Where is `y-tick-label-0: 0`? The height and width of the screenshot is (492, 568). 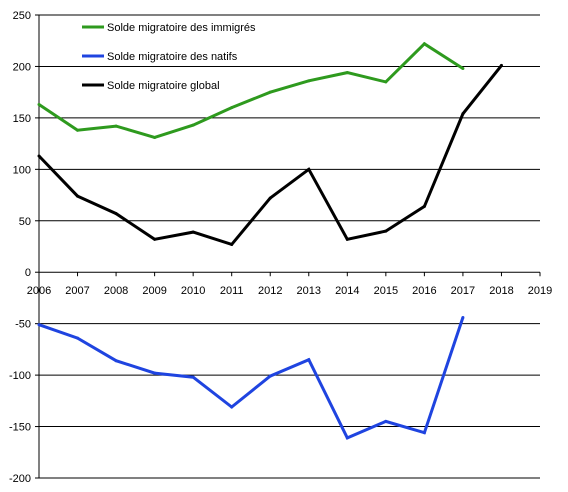
y-tick-label-0: 0 is located at coordinates (28, 273).